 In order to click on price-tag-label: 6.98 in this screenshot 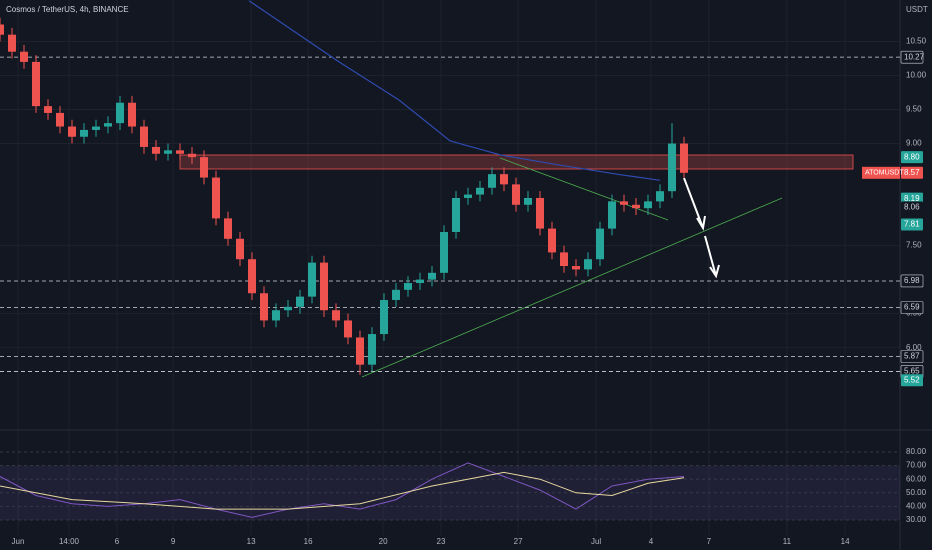, I will do `click(912, 280)`.